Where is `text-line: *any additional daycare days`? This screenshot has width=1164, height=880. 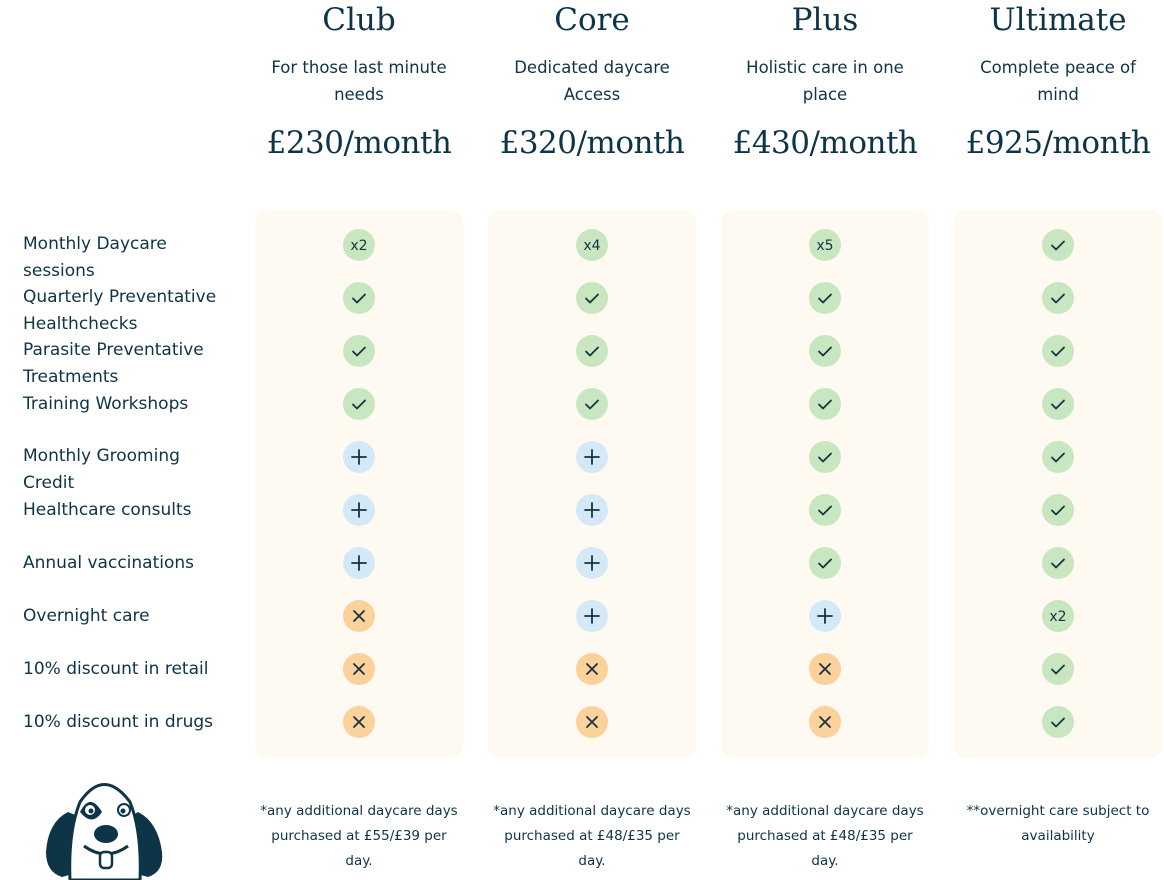 text-line: *any additional daycare days is located at coordinates (825, 811).